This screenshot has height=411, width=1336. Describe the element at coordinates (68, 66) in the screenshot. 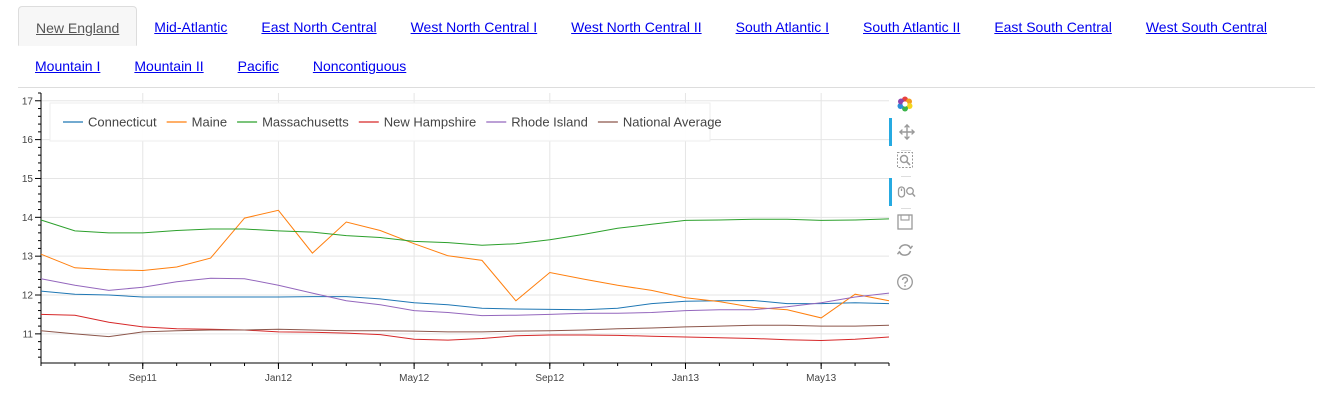

I see `tab-mountain-i: Mountain I` at that location.